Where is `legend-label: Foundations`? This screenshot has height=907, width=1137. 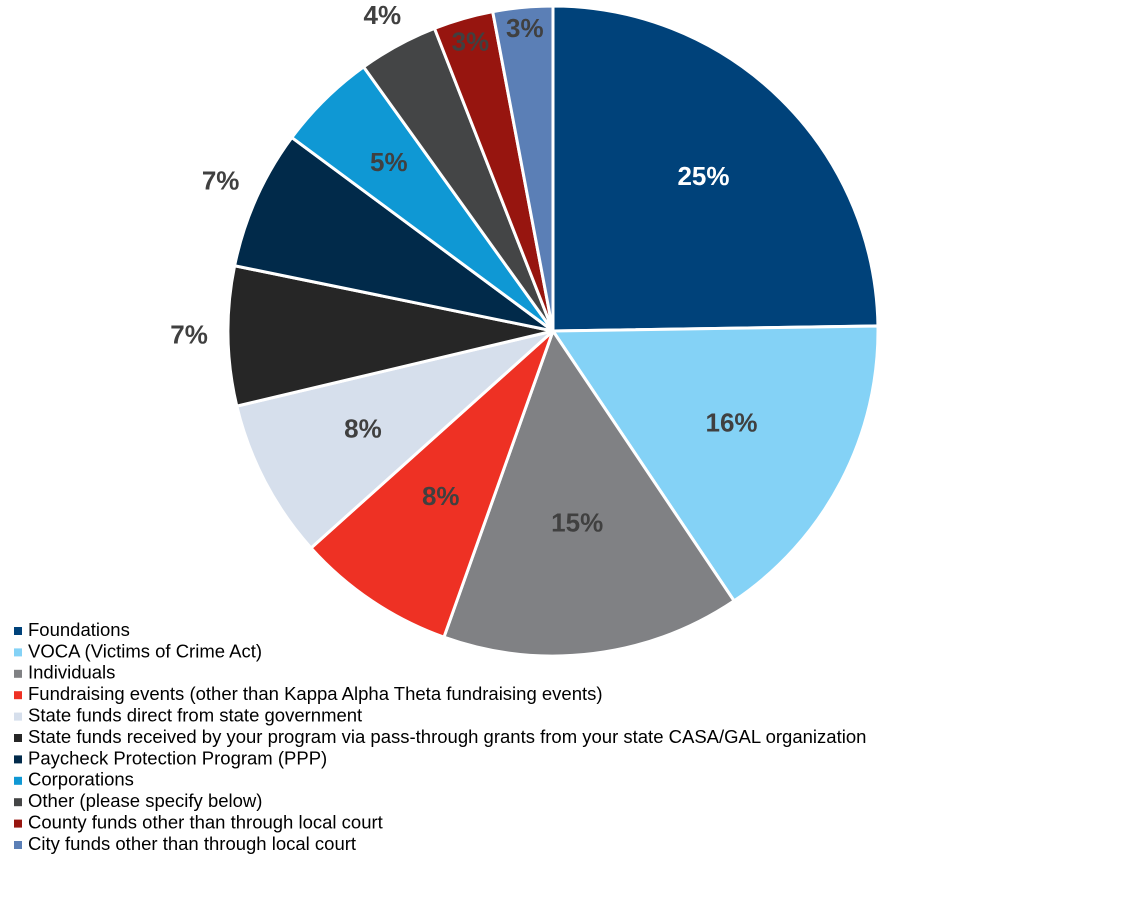 legend-label: Foundations is located at coordinates (79, 629).